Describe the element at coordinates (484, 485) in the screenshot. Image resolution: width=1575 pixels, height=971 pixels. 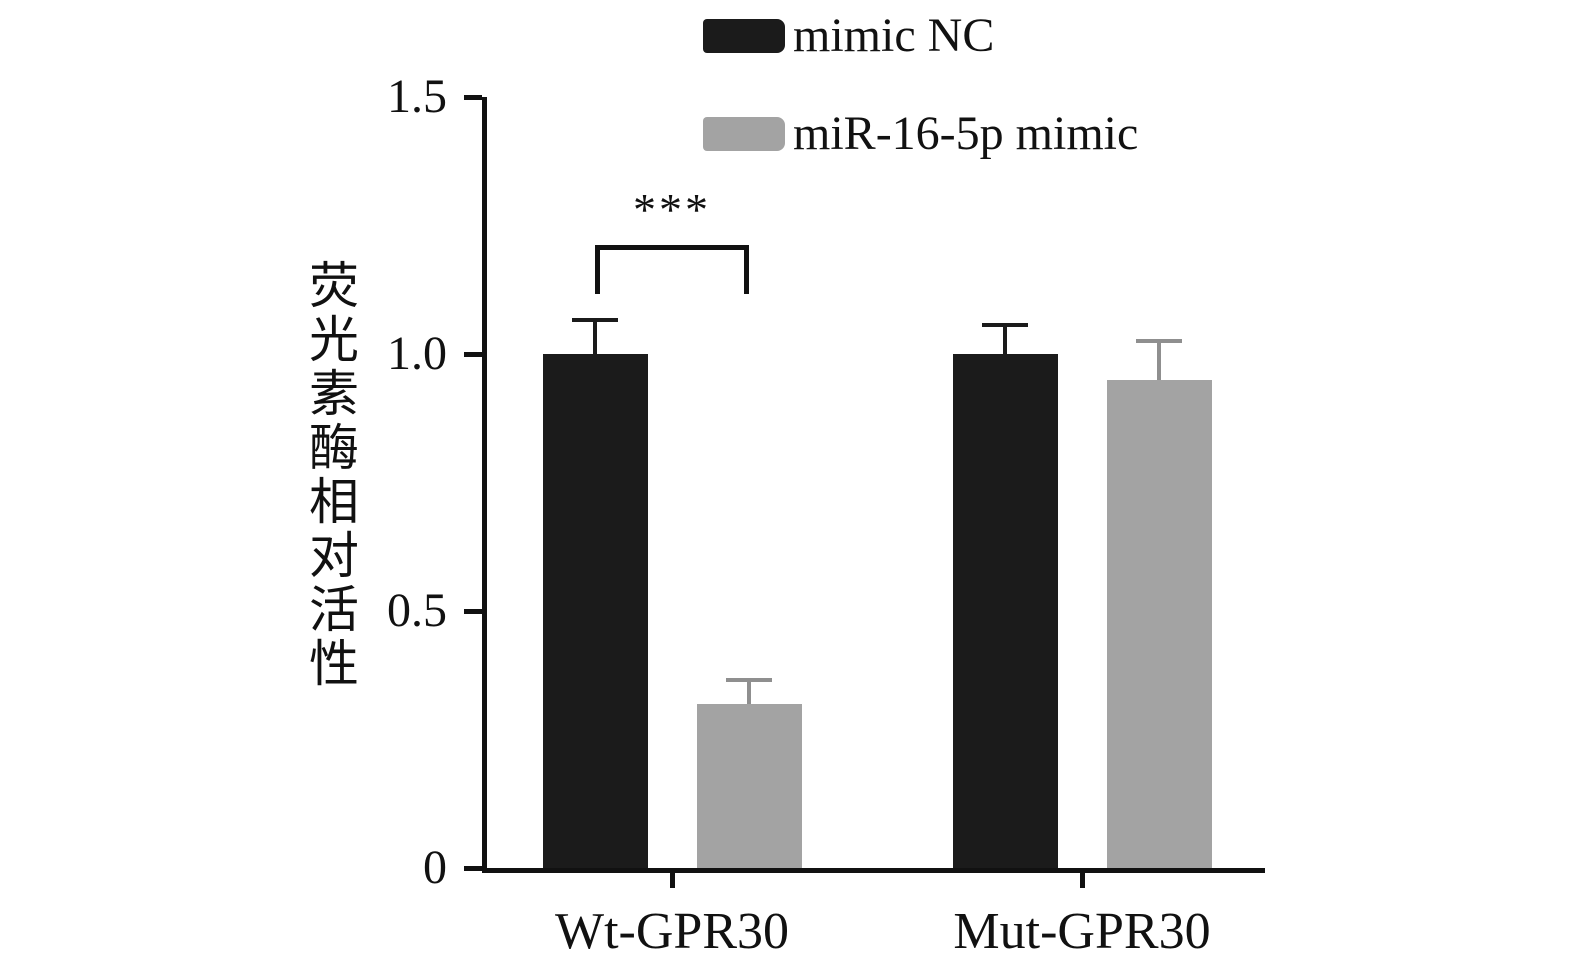
I see `y-axis-line` at that location.